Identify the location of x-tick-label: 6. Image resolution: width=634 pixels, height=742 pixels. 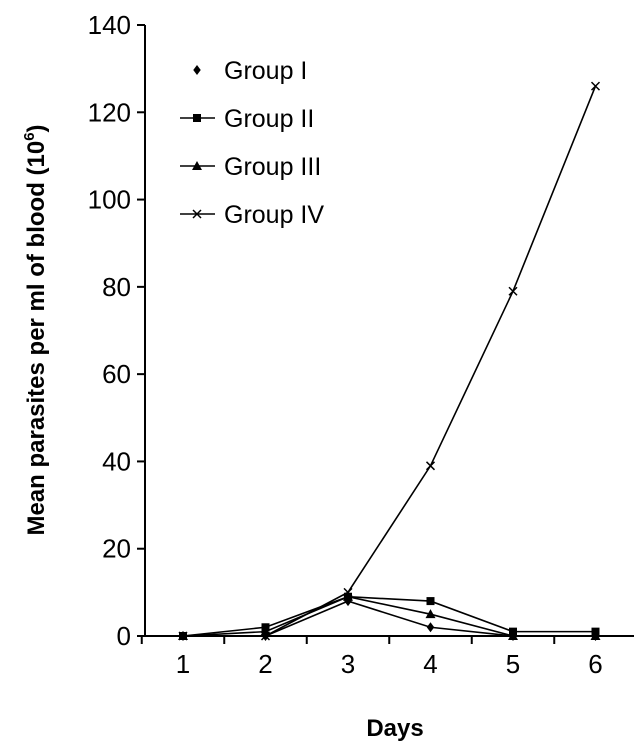
(595, 664).